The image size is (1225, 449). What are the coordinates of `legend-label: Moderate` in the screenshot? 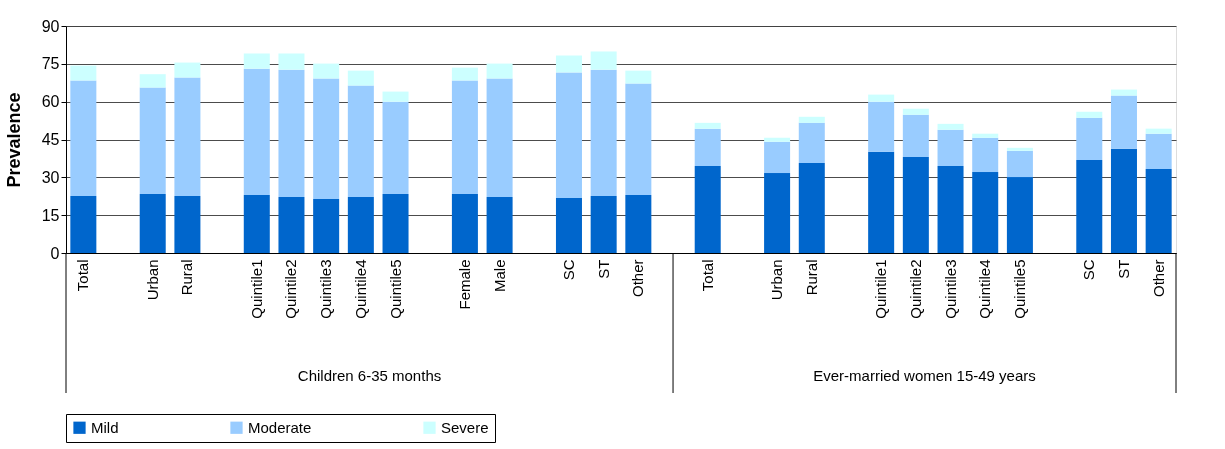 It's located at (280, 427).